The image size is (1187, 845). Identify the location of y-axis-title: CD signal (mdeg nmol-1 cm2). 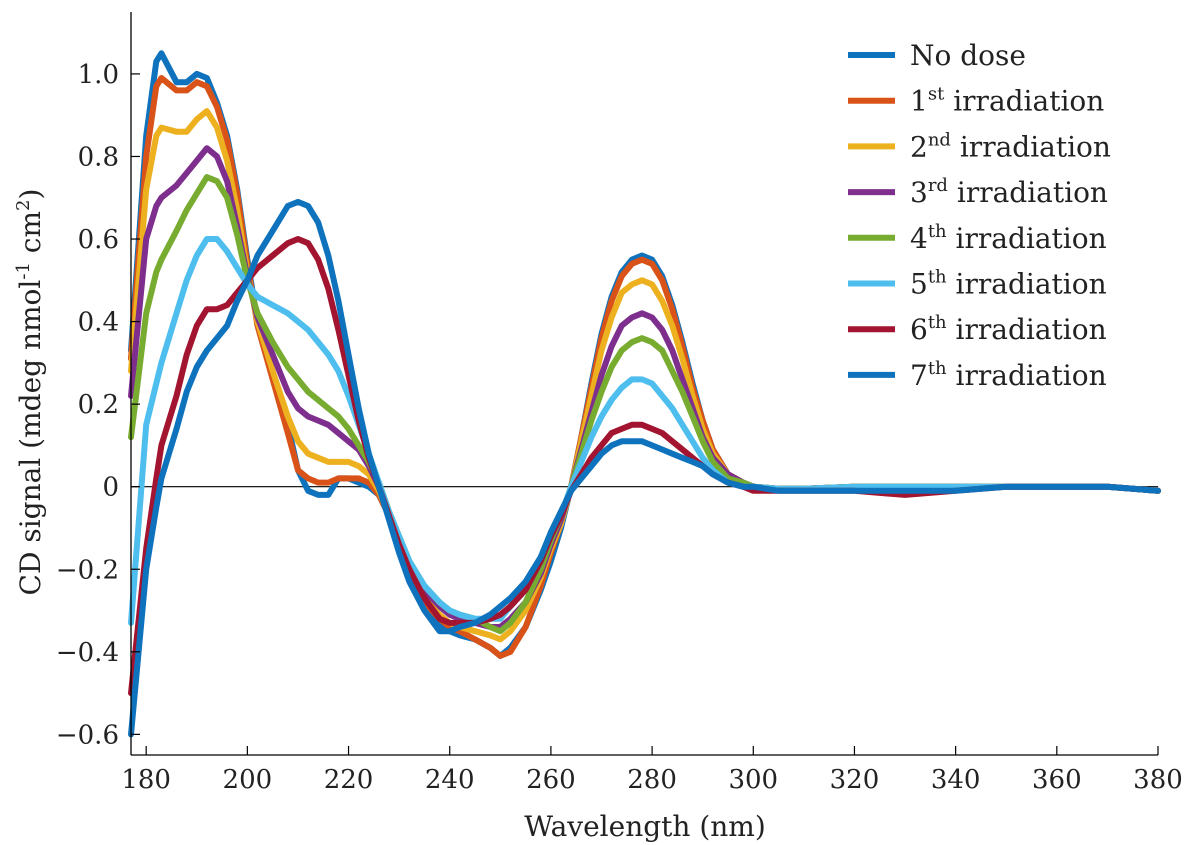
(30, 392).